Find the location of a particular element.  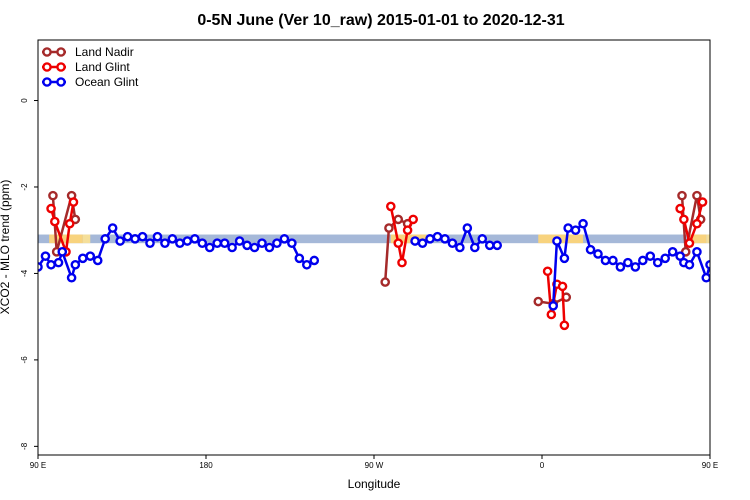

legend-label-land-glint: Land Glint is located at coordinates (102, 67).